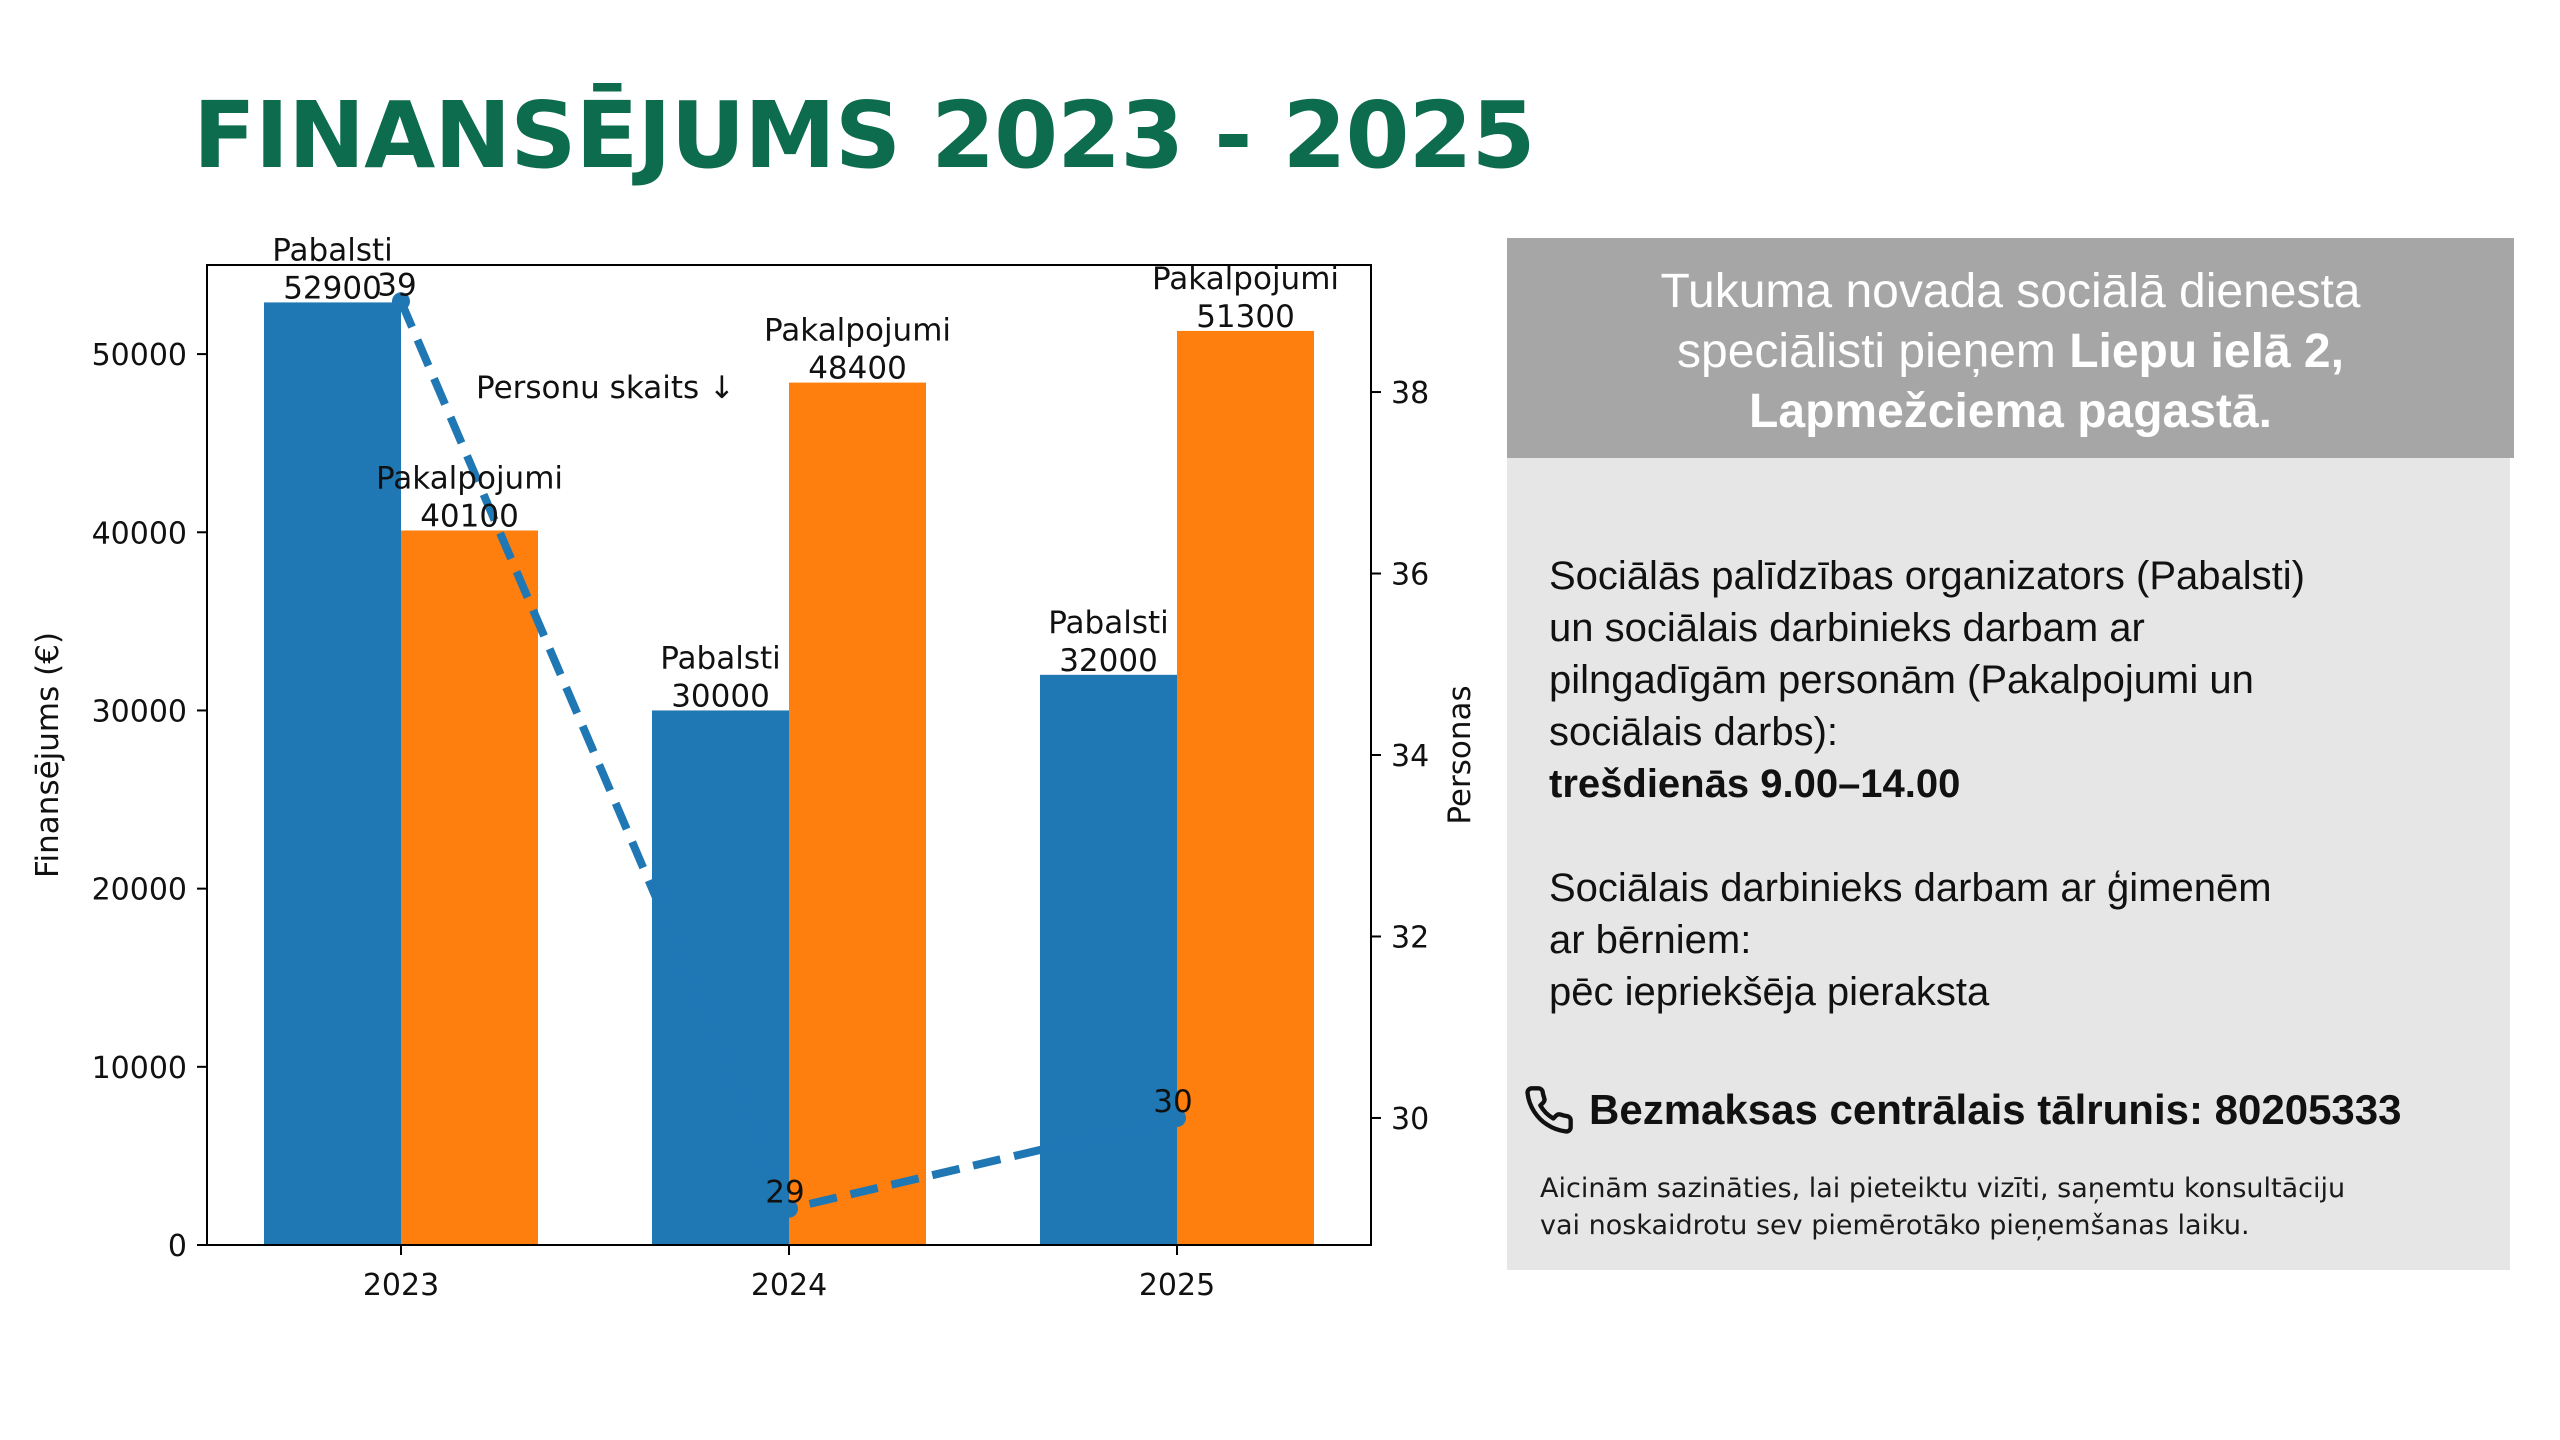 The height and width of the screenshot is (1440, 2560). I want to click on phone-row: Bezmaksas centrālais tālrunis: 80205333, so click(1962, 1110).